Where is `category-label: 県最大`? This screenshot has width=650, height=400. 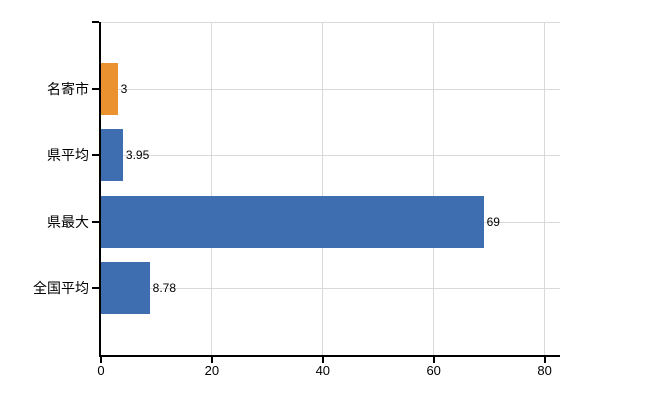
category-label: 県最大 is located at coordinates (68, 221).